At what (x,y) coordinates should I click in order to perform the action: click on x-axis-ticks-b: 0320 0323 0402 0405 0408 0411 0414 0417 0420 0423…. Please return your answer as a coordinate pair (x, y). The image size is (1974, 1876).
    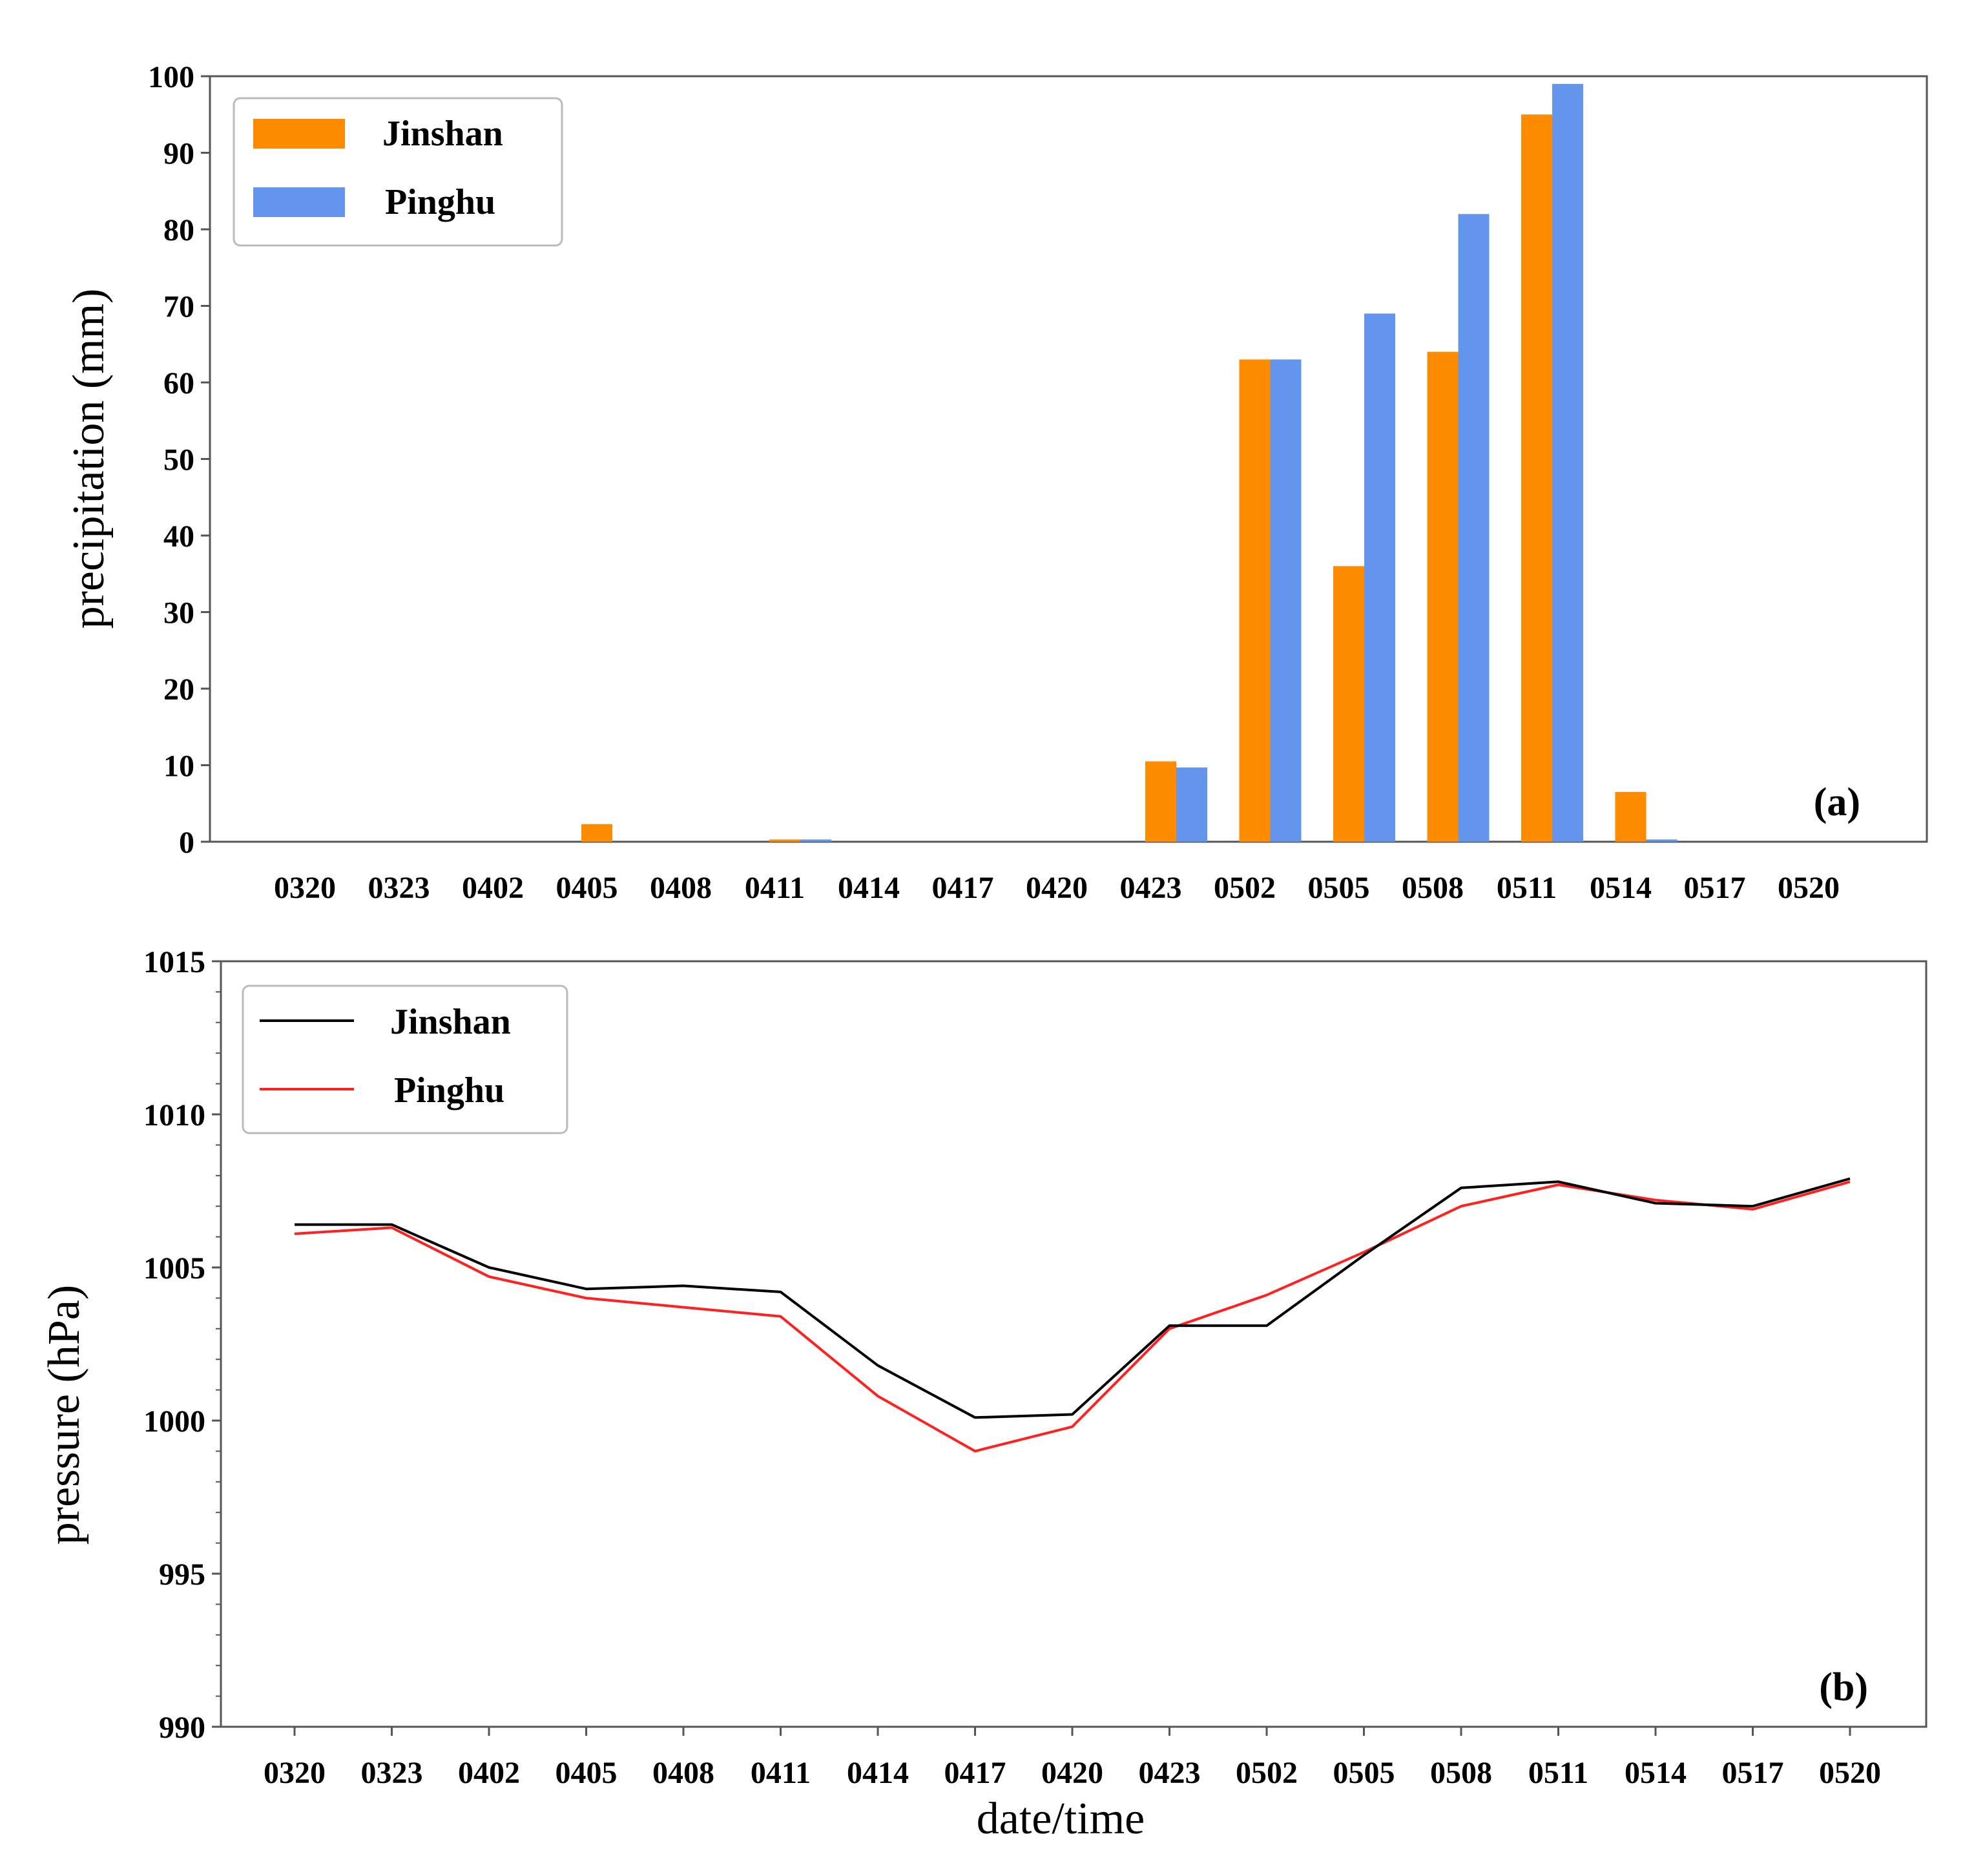
    Looking at the image, I should click on (1072, 1758).